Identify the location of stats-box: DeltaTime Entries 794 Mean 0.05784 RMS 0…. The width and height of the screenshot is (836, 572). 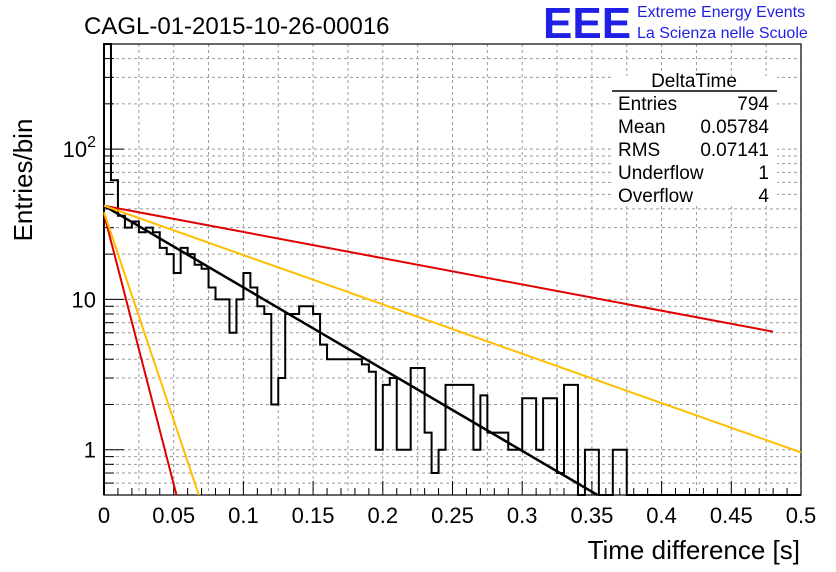
(694, 139).